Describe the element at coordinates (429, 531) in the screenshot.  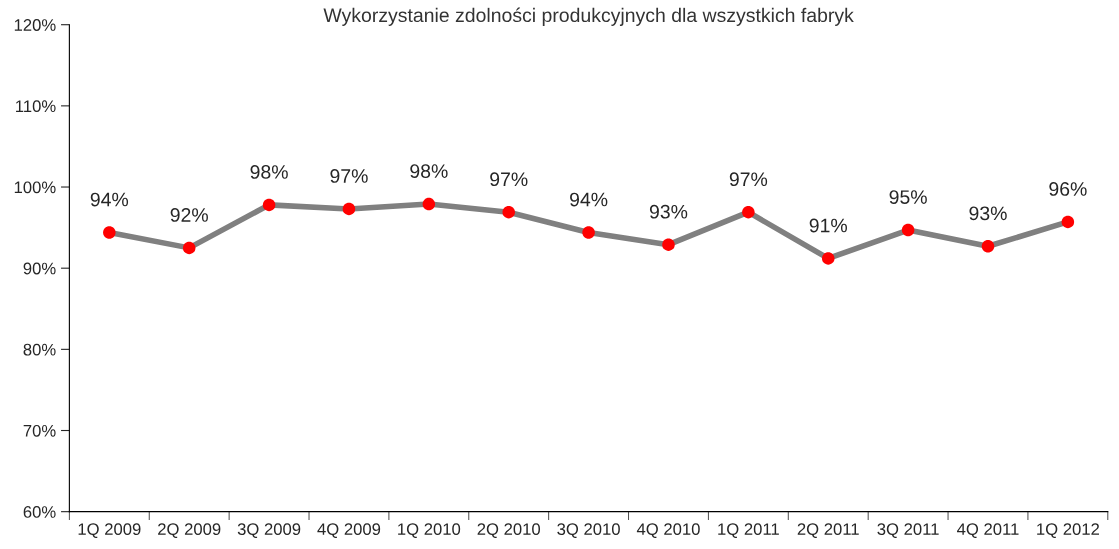
I see `x-tick-label: 1Q 2010` at that location.